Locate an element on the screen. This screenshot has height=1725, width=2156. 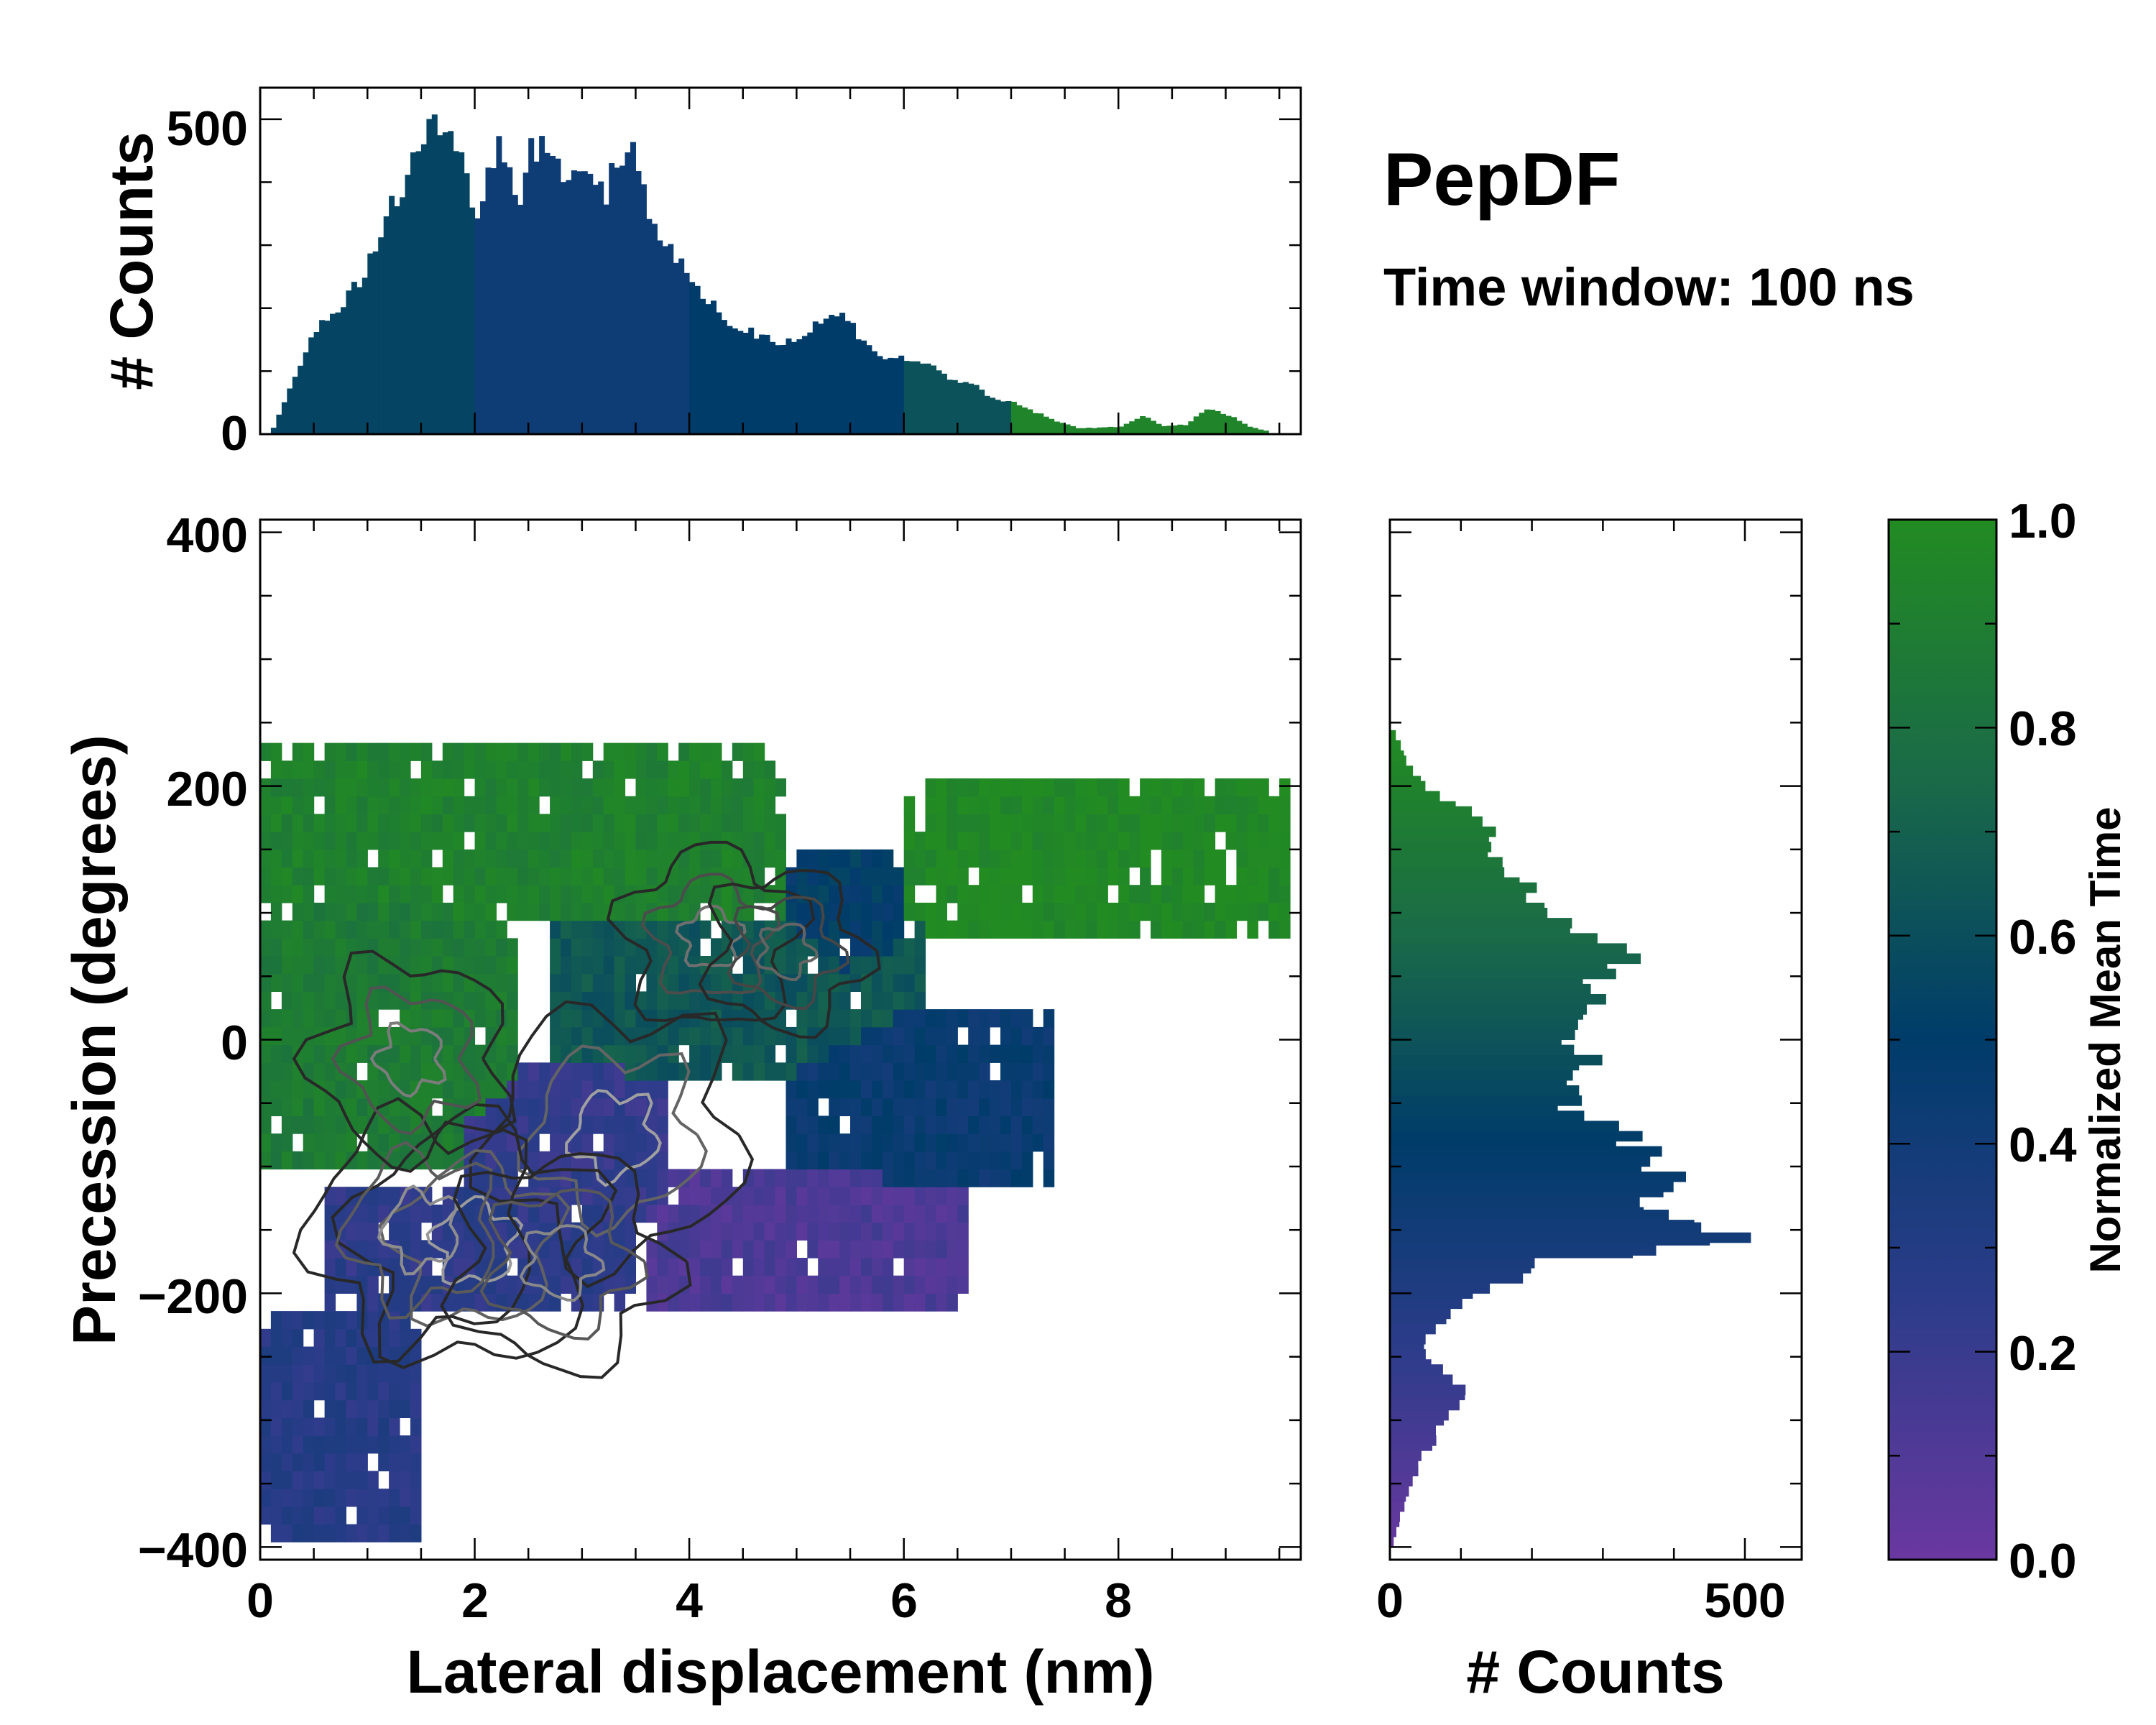
x-tick-label: 4 is located at coordinates (689, 1600).